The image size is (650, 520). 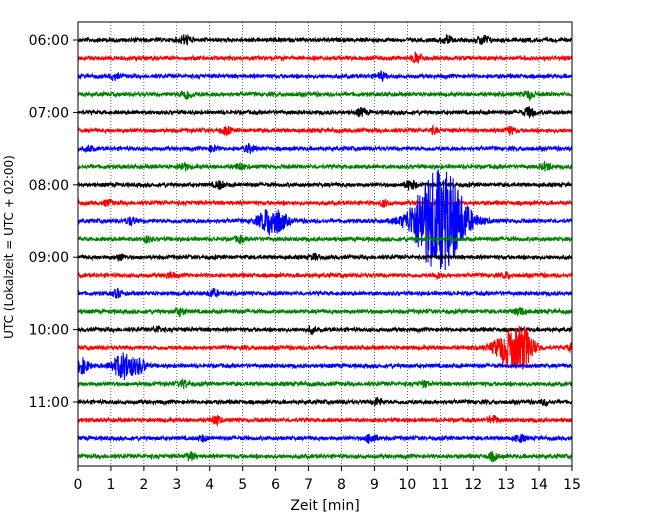 What do you see at coordinates (473, 485) in the screenshot?
I see `x-tick-label: 12` at bounding box center [473, 485].